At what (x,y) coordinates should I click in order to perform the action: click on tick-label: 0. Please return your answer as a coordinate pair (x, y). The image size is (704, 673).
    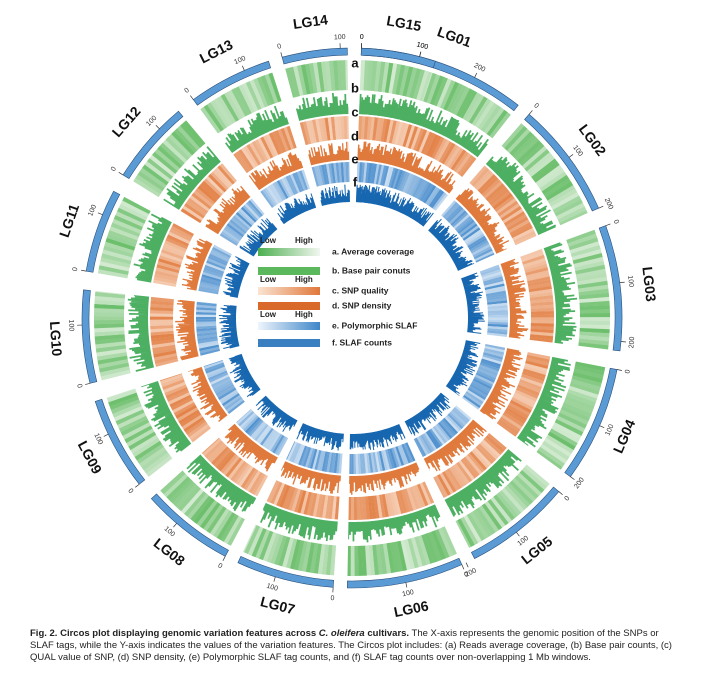
    Looking at the image, I should click on (466, 575).